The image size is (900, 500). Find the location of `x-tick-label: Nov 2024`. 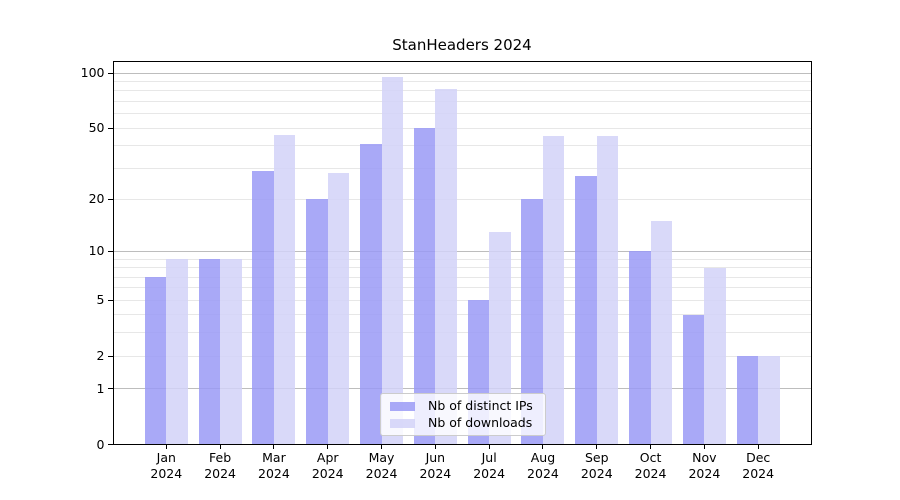

x-tick-label: Nov 2024 is located at coordinates (704, 466).